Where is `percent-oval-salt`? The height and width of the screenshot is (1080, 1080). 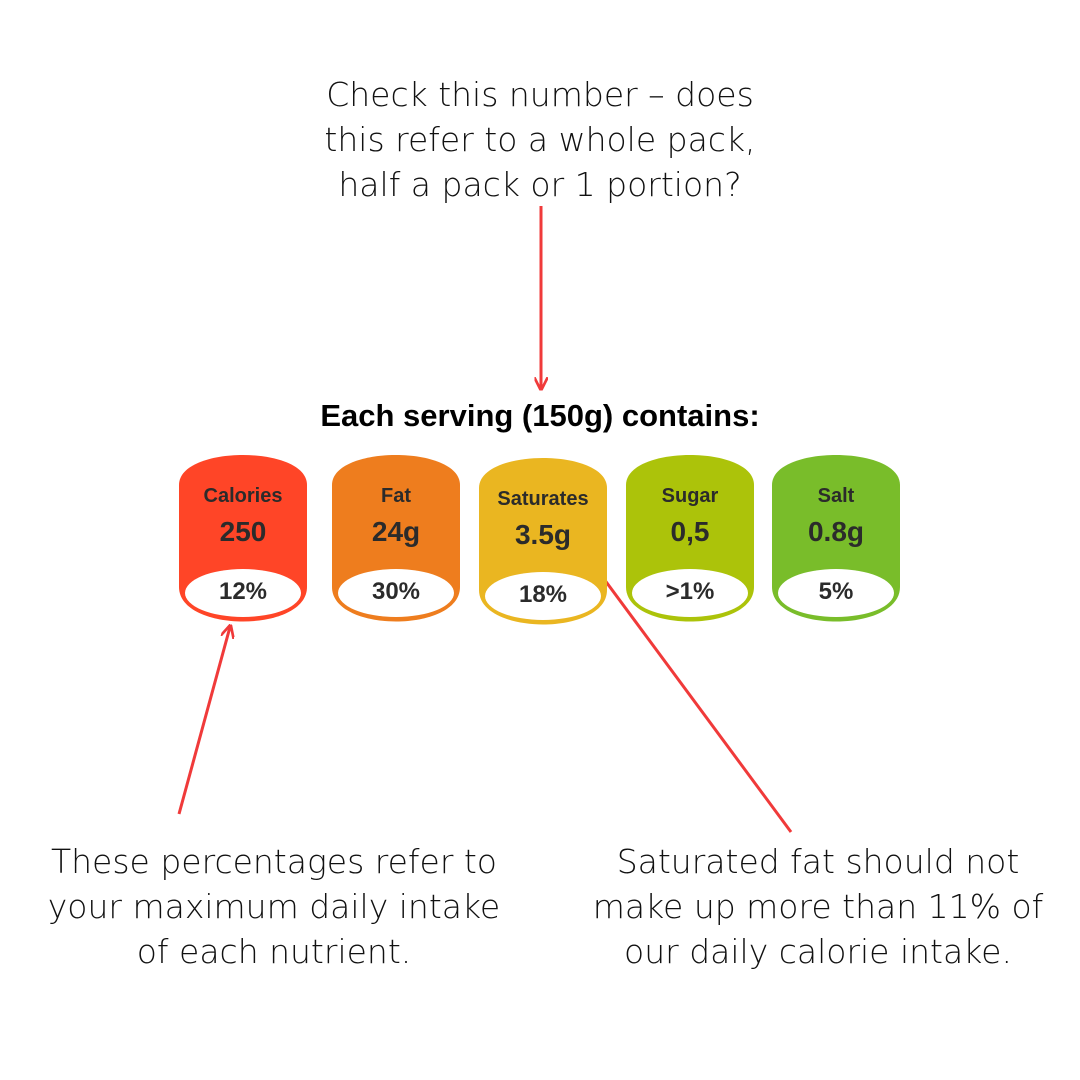
percent-oval-salt is located at coordinates (836, 593).